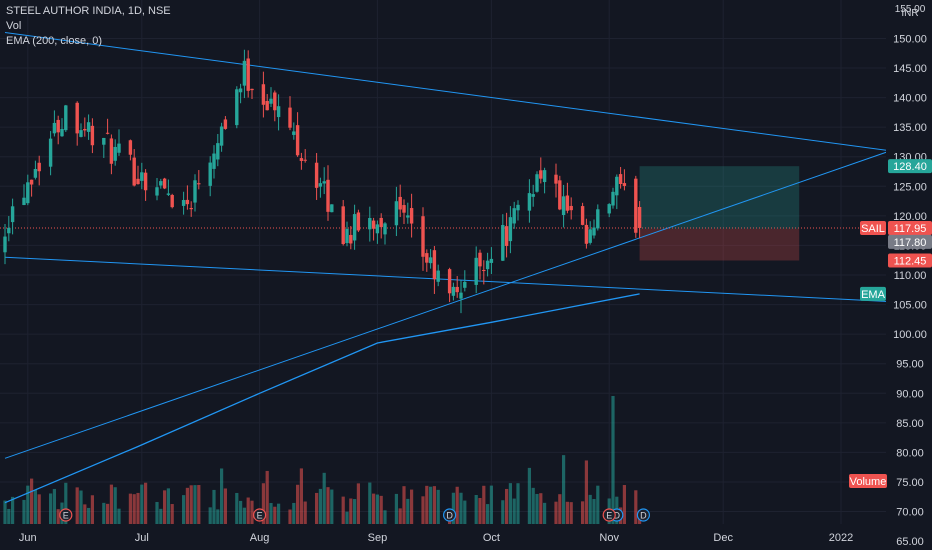 Image resolution: width=932 pixels, height=550 pixels. Describe the element at coordinates (909, 275) in the screenshot. I see `price-axis` at that location.